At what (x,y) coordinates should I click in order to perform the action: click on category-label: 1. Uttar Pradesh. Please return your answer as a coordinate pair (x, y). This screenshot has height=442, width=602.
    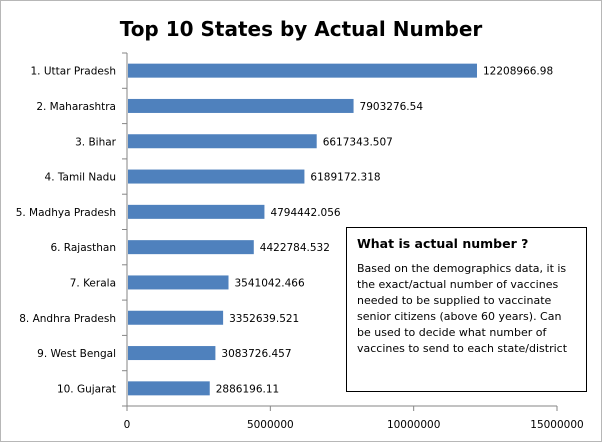
    Looking at the image, I should click on (73, 72).